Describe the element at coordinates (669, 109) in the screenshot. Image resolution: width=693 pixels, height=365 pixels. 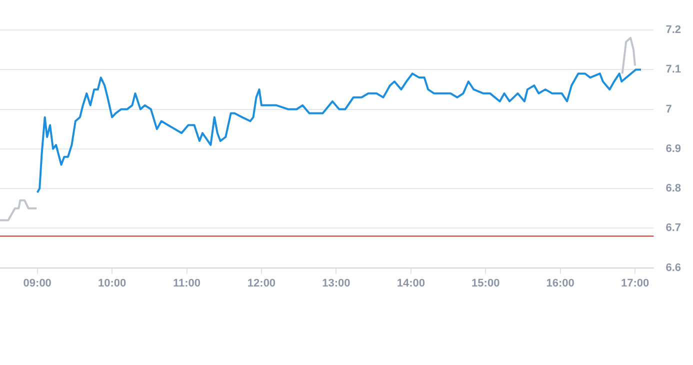
I see `y-tick-label: 7` at that location.